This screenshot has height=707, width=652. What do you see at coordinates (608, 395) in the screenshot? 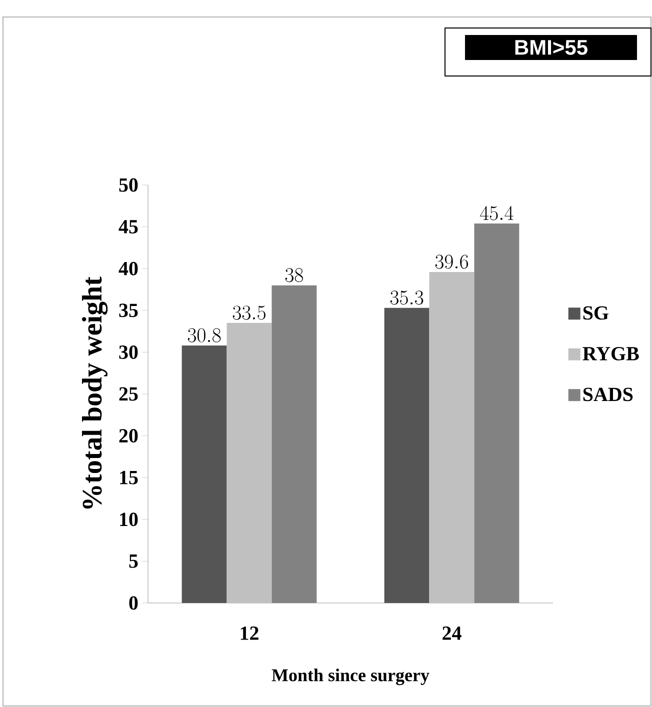
I see `legend-label: SADS` at bounding box center [608, 395].